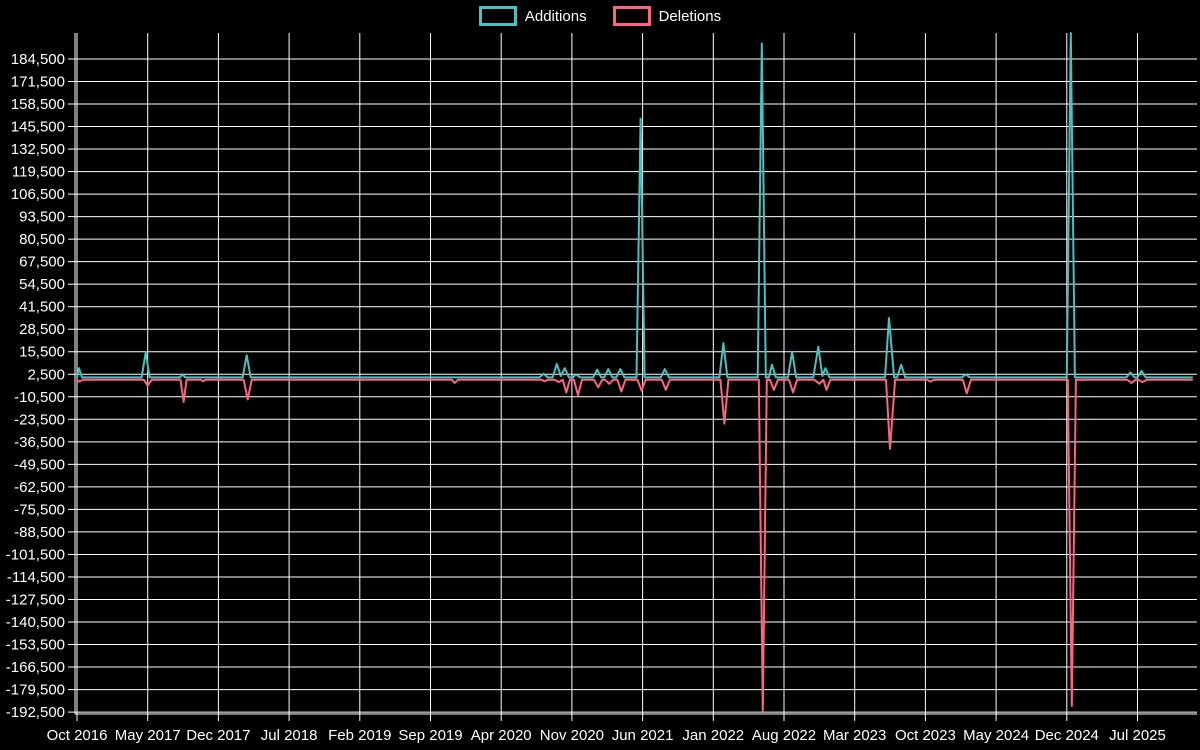  What do you see at coordinates (42, 217) in the screenshot?
I see `y-tick-label: 93,500` at bounding box center [42, 217].